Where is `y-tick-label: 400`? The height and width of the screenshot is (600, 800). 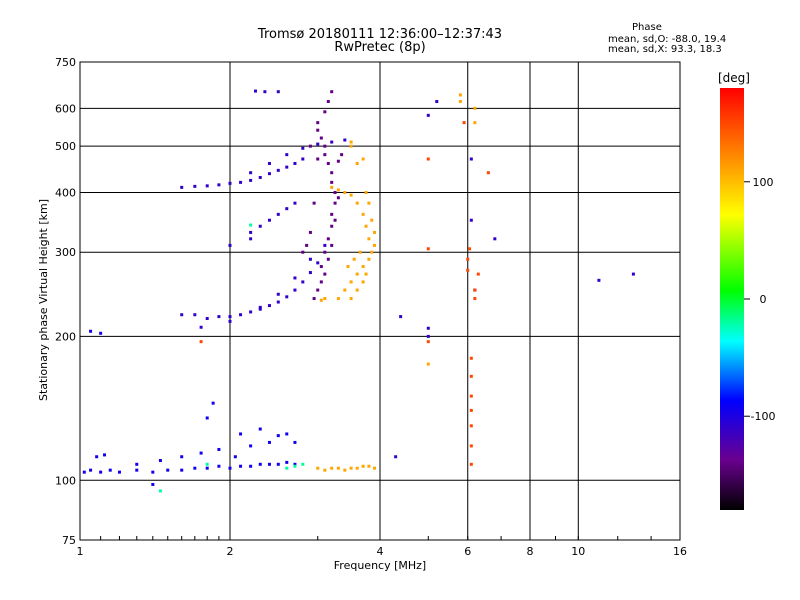
y-tick-label: 400 is located at coordinates (65, 192).